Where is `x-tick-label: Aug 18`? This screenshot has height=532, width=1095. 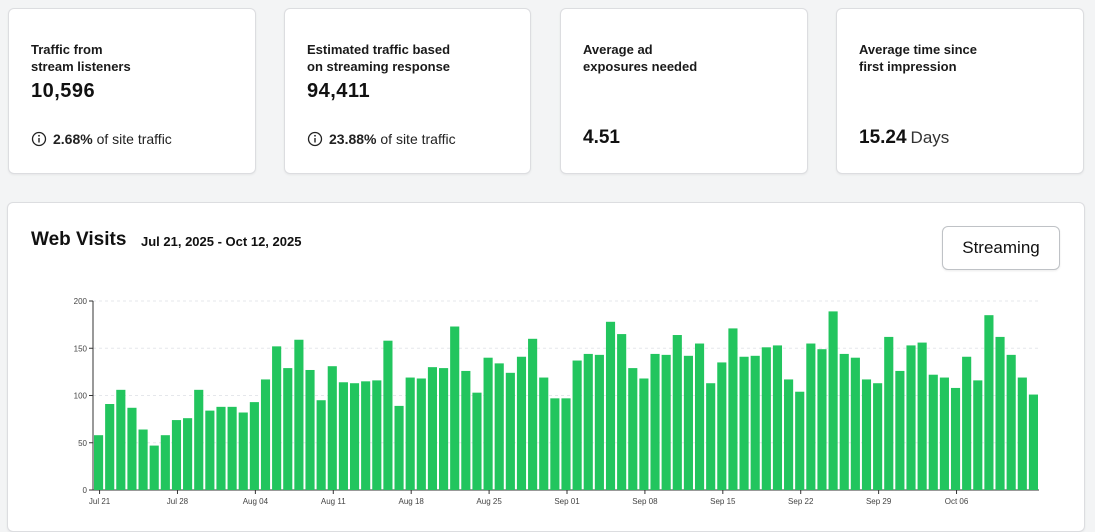
x-tick-label: Aug 18 is located at coordinates (412, 501).